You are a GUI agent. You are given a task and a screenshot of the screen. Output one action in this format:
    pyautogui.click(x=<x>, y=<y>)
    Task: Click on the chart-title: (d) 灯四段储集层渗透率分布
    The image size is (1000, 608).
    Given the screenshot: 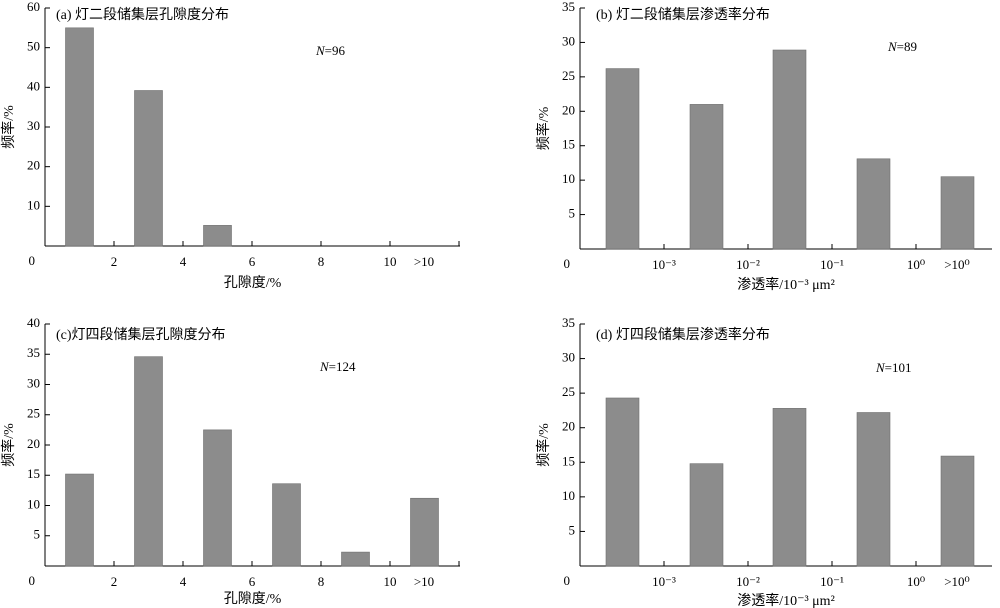 What is the action you would take?
    pyautogui.click(x=683, y=334)
    